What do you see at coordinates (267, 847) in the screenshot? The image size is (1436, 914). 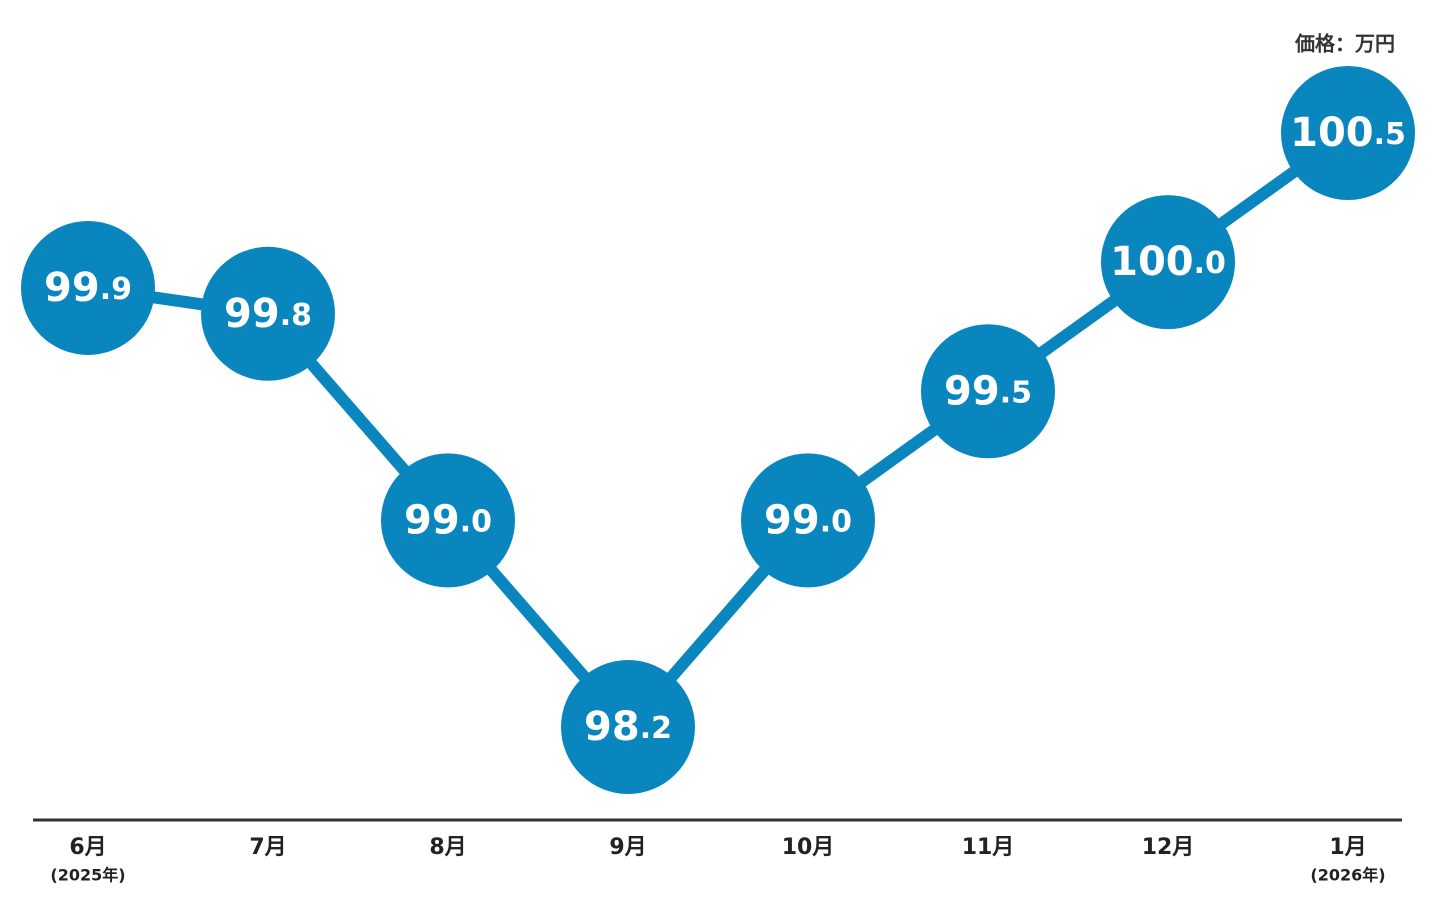 I see `x-tick-label: 7月` at bounding box center [267, 847].